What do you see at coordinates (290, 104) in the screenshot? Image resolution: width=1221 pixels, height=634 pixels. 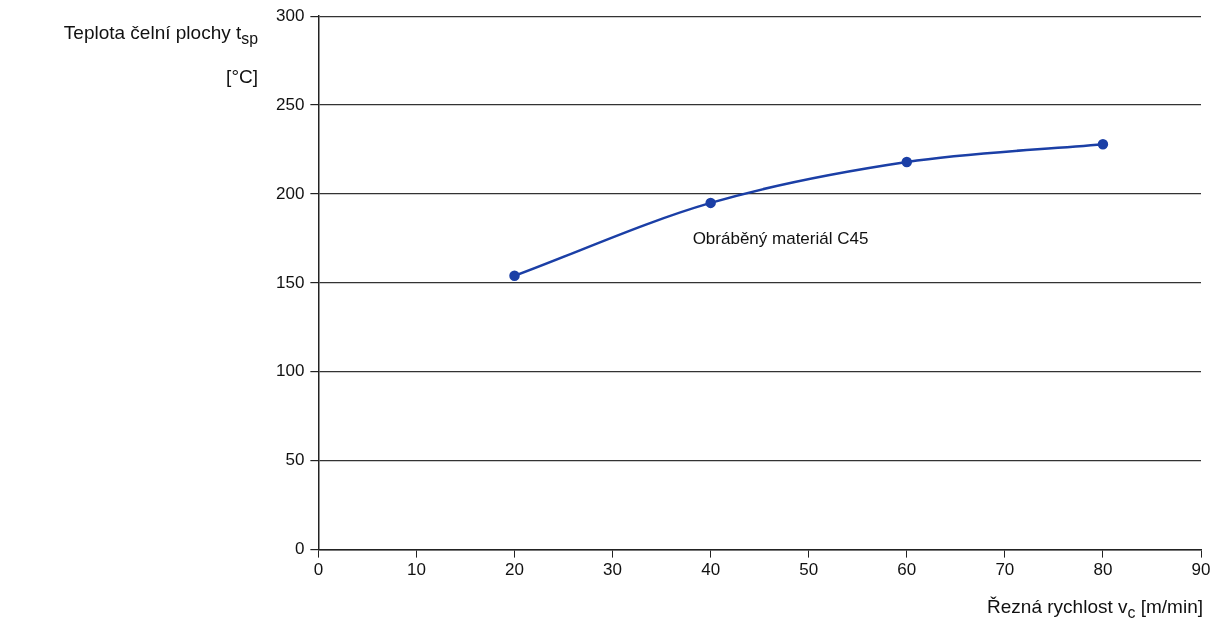 I see `y-tick-label: 250` at bounding box center [290, 104].